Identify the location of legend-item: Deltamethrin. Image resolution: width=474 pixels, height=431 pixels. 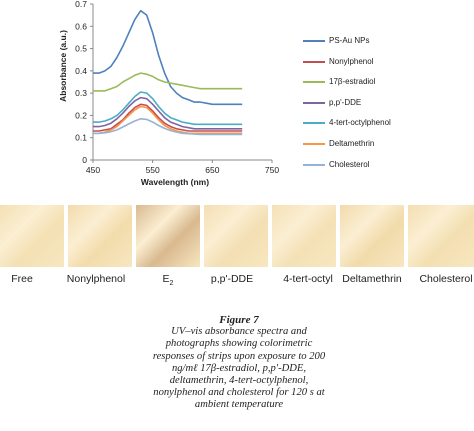
(388, 149).